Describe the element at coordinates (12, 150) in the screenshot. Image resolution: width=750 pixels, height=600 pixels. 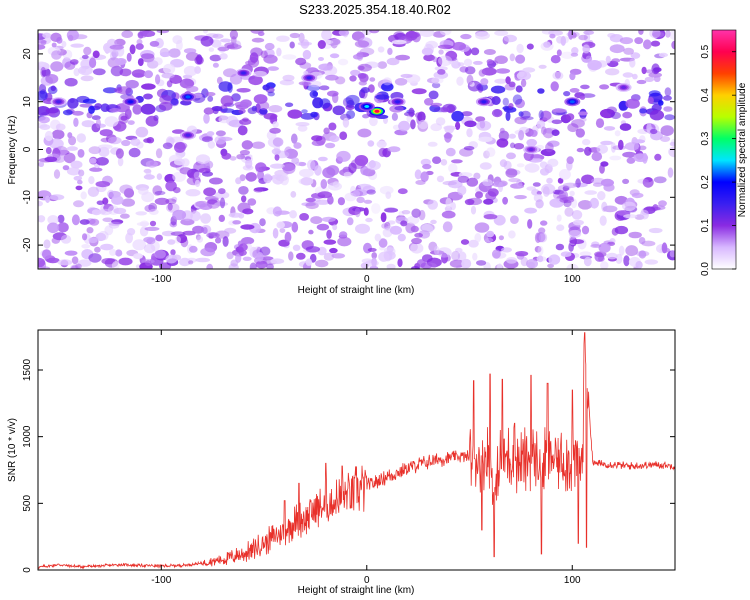
I see `spectrogram-y-label: Frequency (Hz)` at that location.